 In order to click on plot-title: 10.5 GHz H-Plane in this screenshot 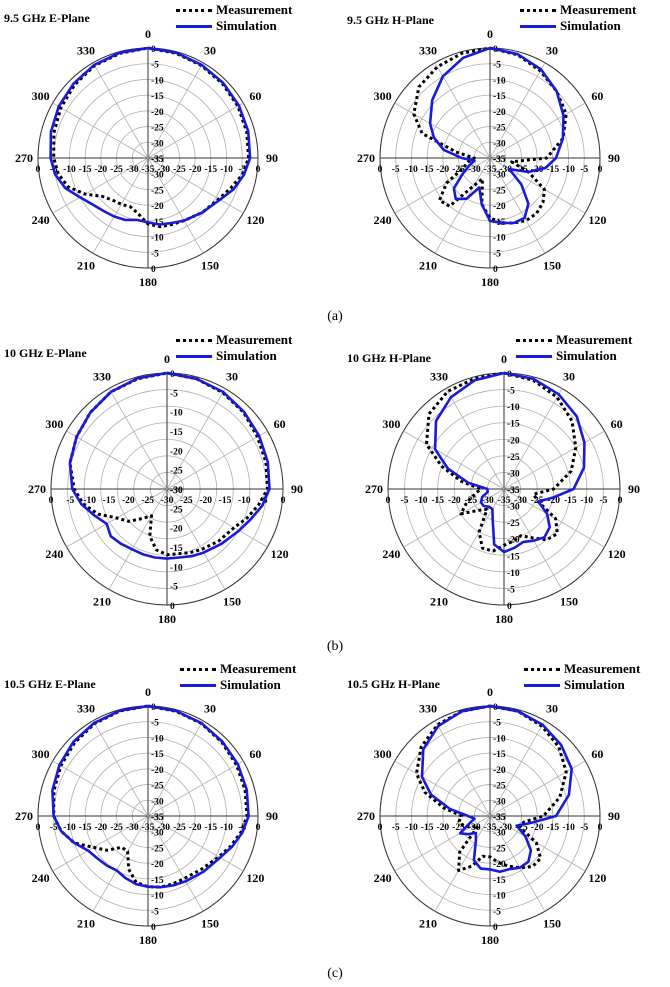, I will do `click(393, 684)`.